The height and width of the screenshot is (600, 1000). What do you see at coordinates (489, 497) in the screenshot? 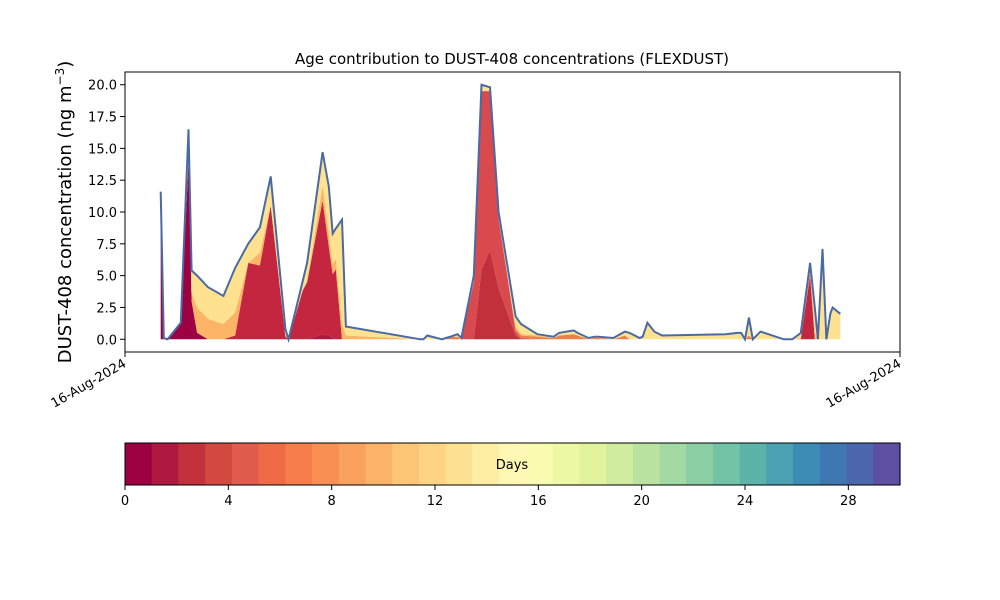
I see `colorbar-ticks: 0 4 8 12 16 20 24 28` at bounding box center [489, 497].